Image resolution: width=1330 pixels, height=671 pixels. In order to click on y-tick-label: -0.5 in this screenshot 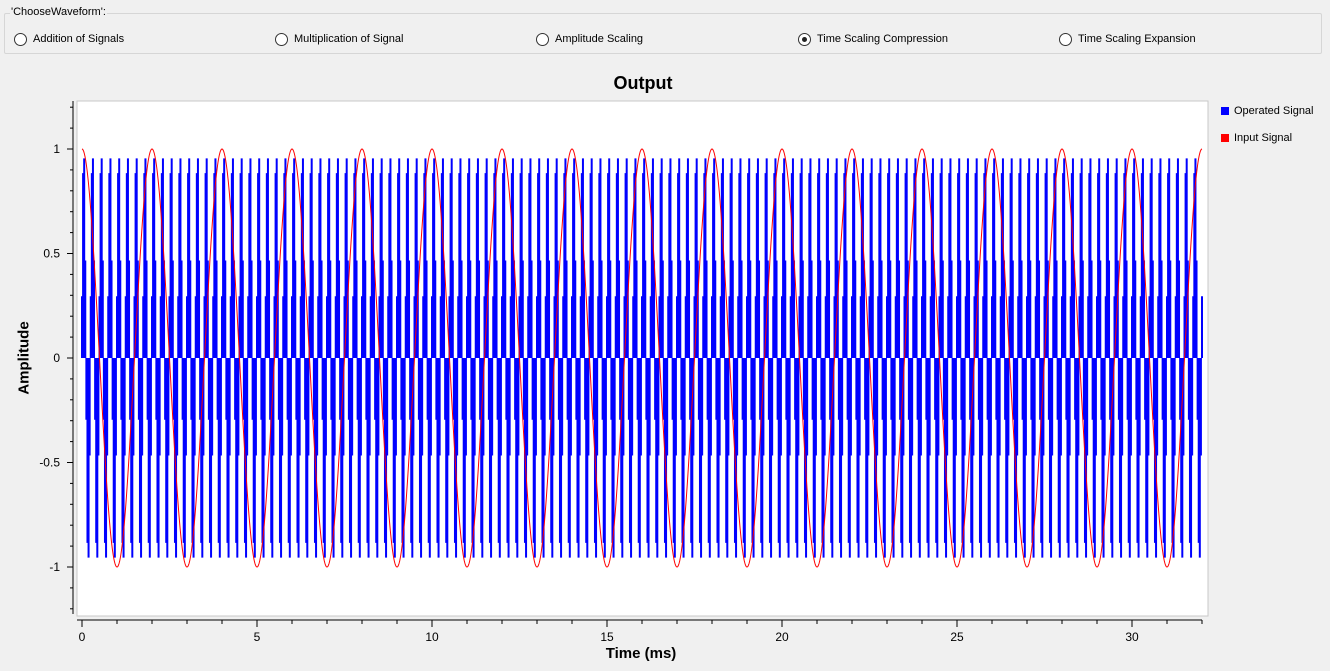, I will do `click(49, 463)`.